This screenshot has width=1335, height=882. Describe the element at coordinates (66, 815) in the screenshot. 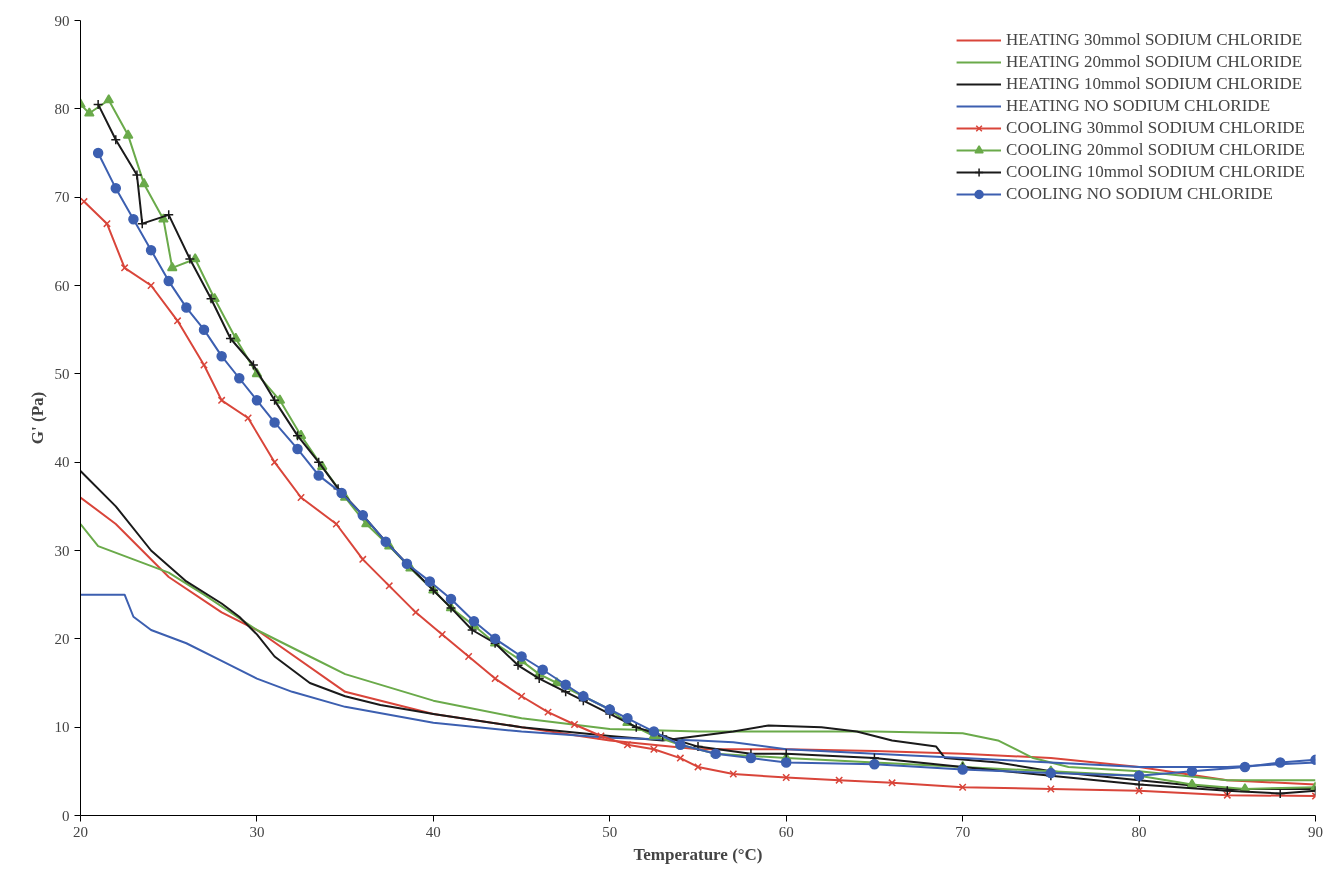

I see `y-tick-label: 0` at that location.